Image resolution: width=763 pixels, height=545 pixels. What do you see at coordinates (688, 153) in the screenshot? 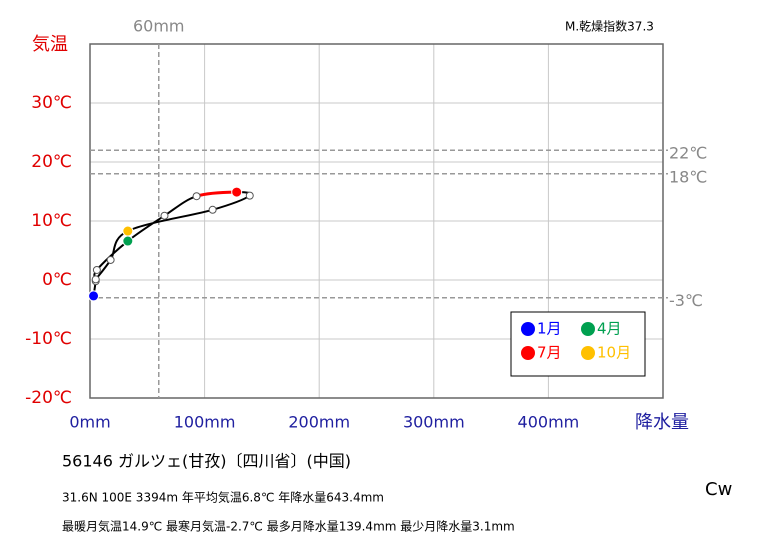
I see `reference-label: 22℃` at bounding box center [688, 153].